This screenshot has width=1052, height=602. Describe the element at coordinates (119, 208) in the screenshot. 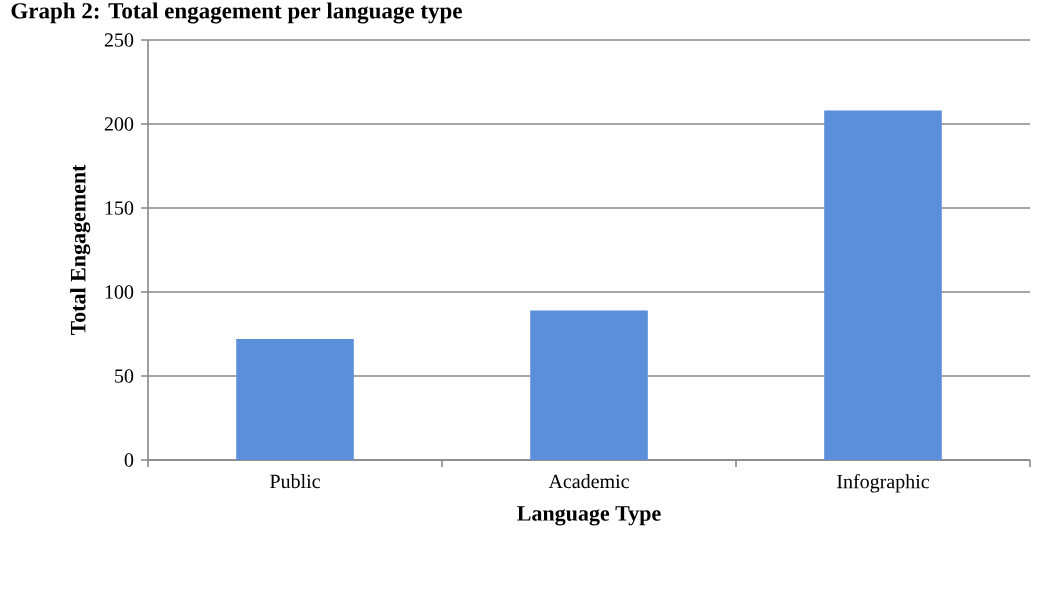

I see `y-tick-label: 150` at that location.